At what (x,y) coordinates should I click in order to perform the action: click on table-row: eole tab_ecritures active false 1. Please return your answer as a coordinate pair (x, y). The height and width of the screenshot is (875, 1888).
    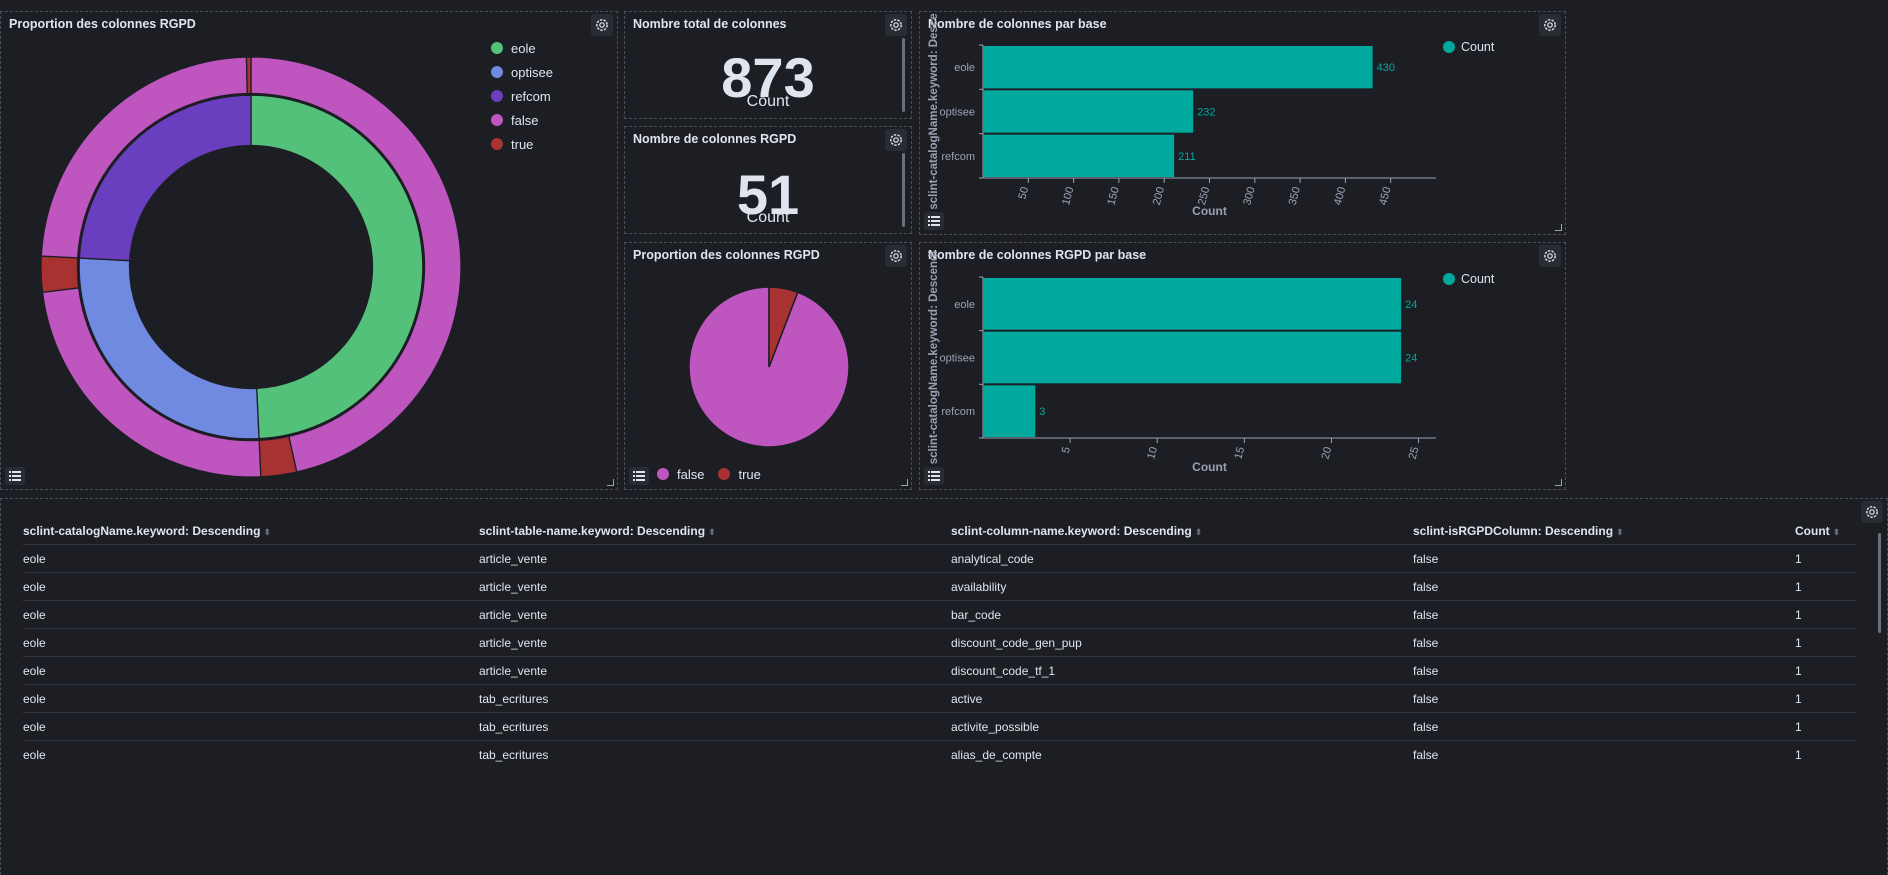
    Looking at the image, I should click on (939, 698).